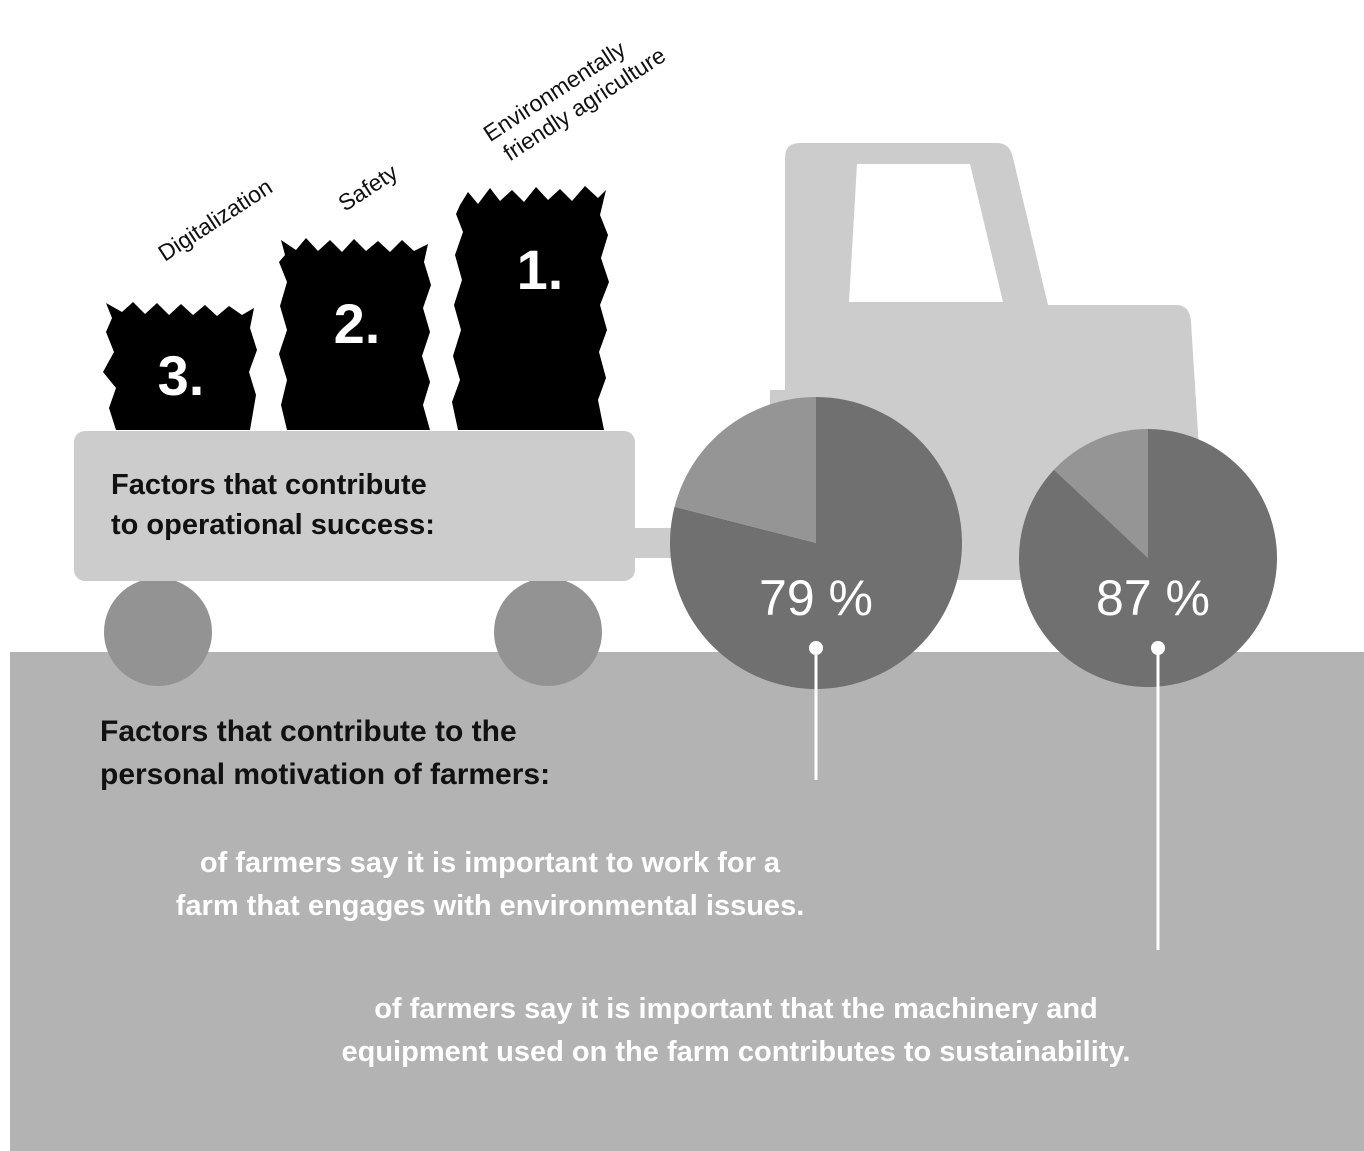 This screenshot has width=1364, height=1151. Describe the element at coordinates (548, 632) in the screenshot. I see `trailer-wheel-right` at that location.